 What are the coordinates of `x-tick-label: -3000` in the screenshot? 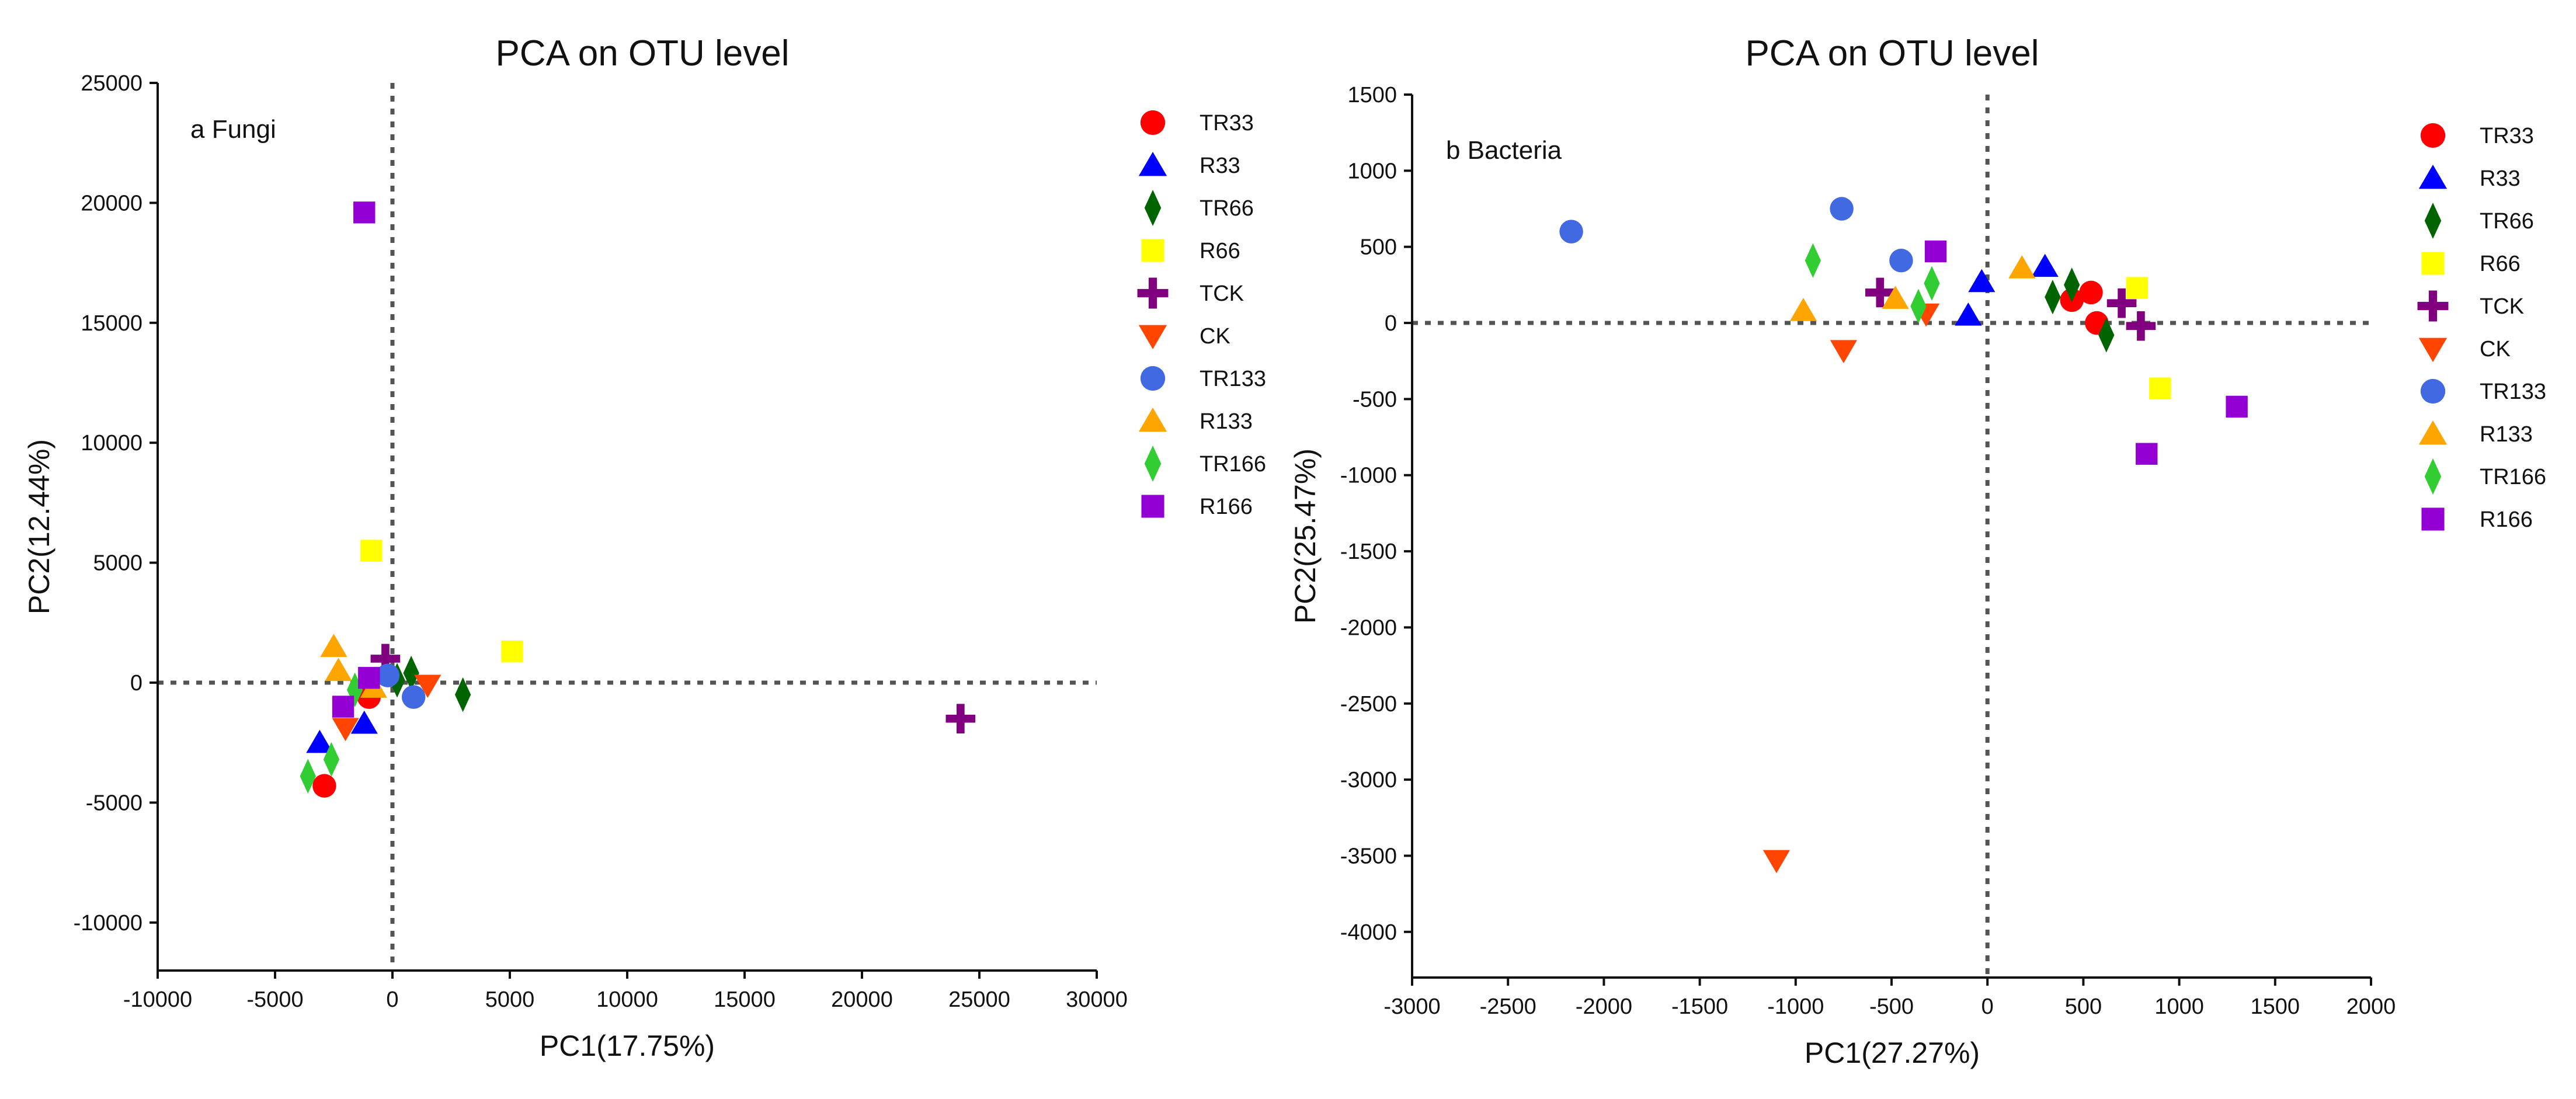 It's located at (1412, 1007).